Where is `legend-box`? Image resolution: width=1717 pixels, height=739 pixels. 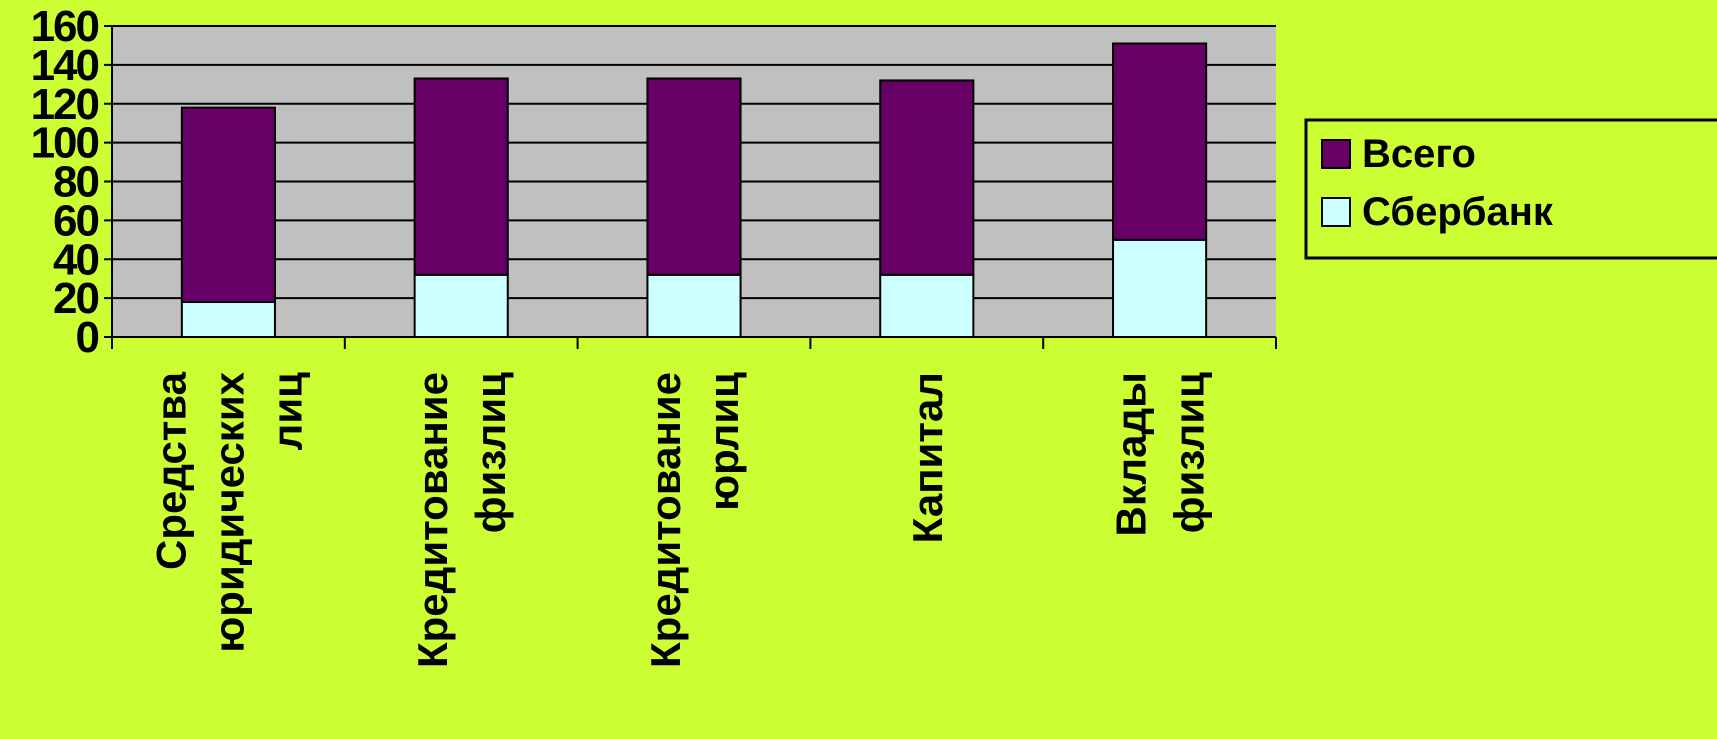
legend-box is located at coordinates (1510, 189).